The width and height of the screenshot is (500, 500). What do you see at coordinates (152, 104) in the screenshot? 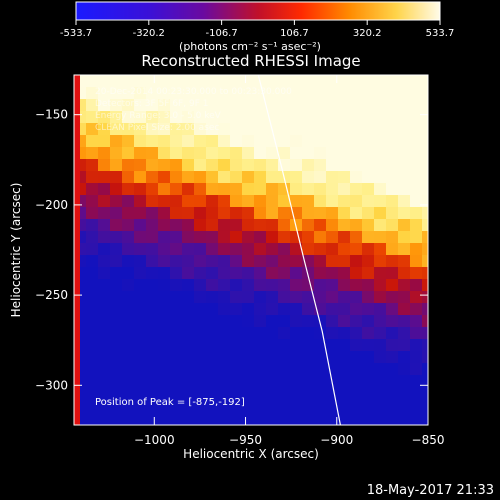
I see `annotation-detectors: Detectors: 3F 5F 6F, 9F 1` at bounding box center [152, 104].